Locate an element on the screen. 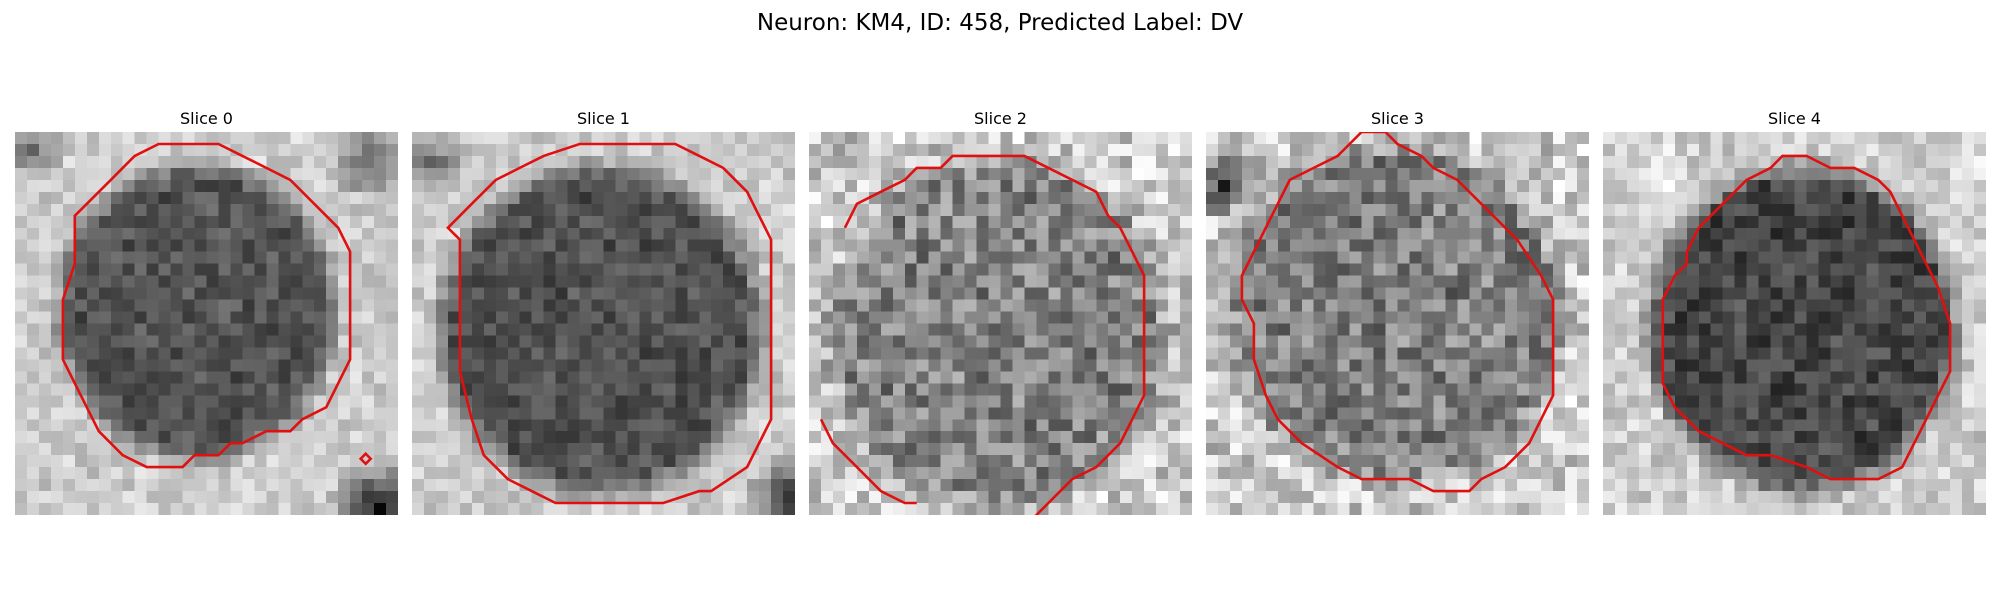  slice-panel-4: Slice 4 is located at coordinates (1794, 310).